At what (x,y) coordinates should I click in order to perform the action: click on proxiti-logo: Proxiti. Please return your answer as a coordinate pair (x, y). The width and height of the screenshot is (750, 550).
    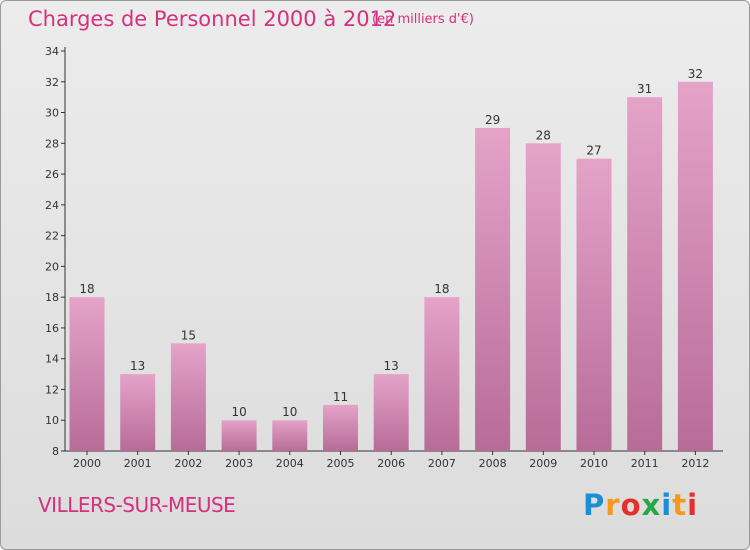
    Looking at the image, I should click on (640, 505).